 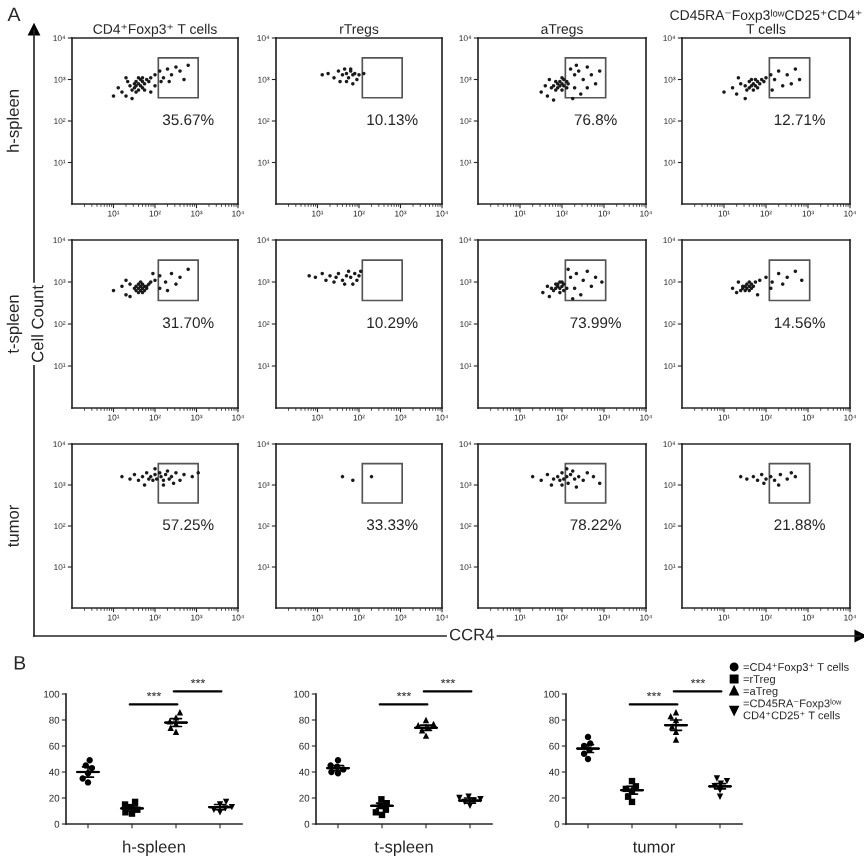 What do you see at coordinates (14, 121) in the screenshot?
I see `y-axis-title: h-spleen` at bounding box center [14, 121].